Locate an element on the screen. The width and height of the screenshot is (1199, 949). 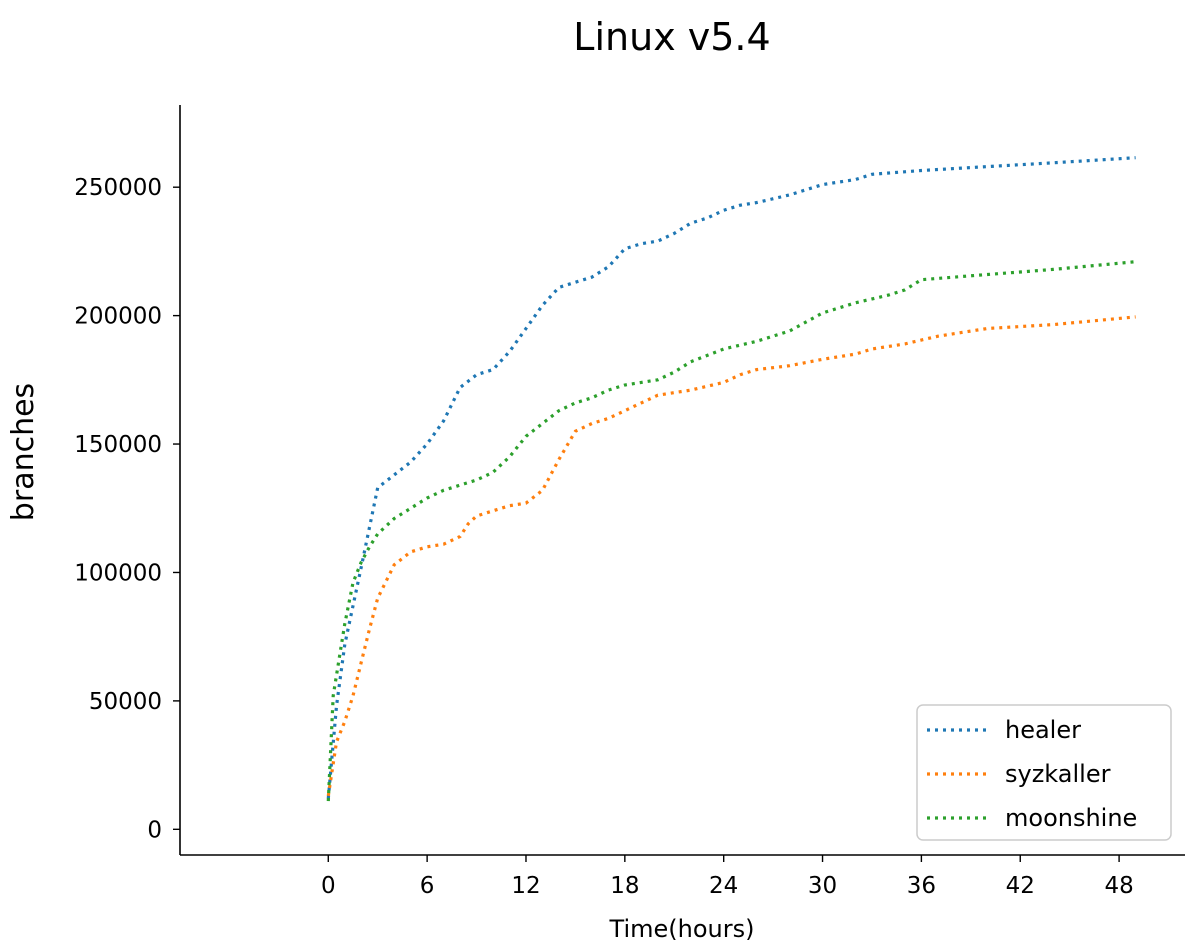
y-tick-label: 50000 is located at coordinates (125, 702).